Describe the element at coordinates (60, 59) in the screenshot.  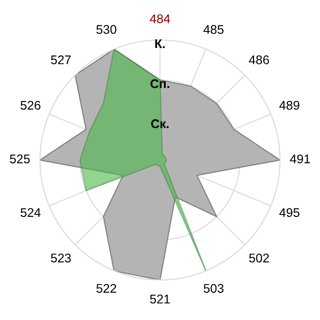
I see `spoke-label: 527` at that location.